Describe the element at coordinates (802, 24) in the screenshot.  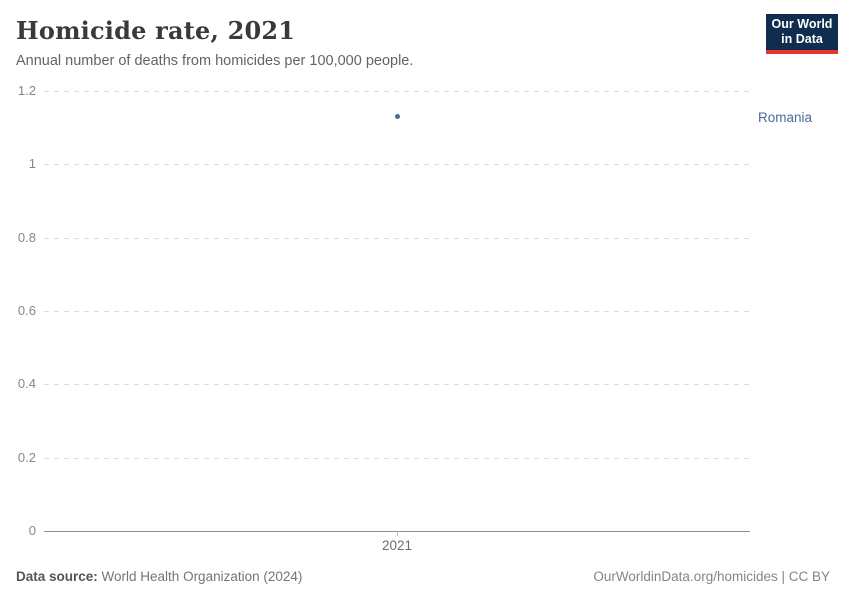
I see `owid-logo-line1: Our World` at that location.